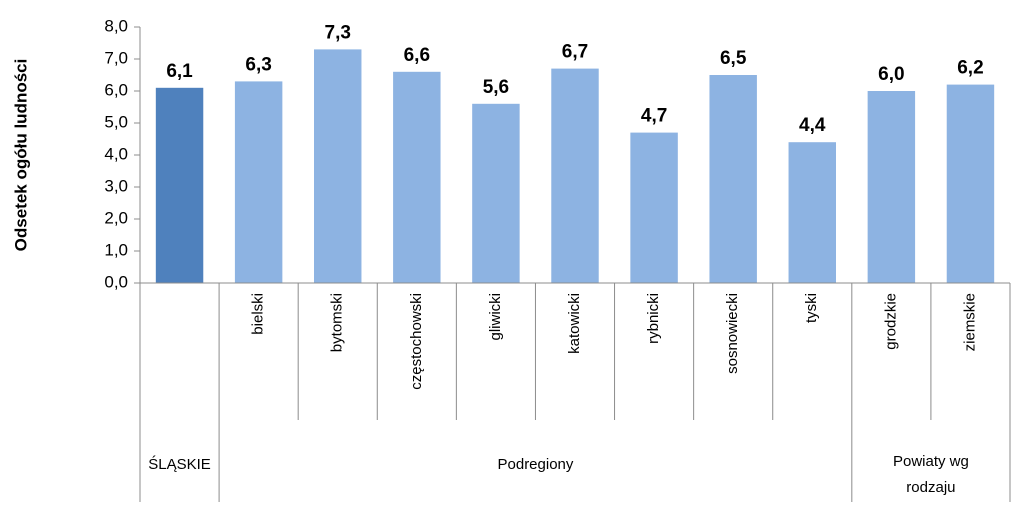  Describe the element at coordinates (496, 87) in the screenshot. I see `value-label: 5,6` at that location.